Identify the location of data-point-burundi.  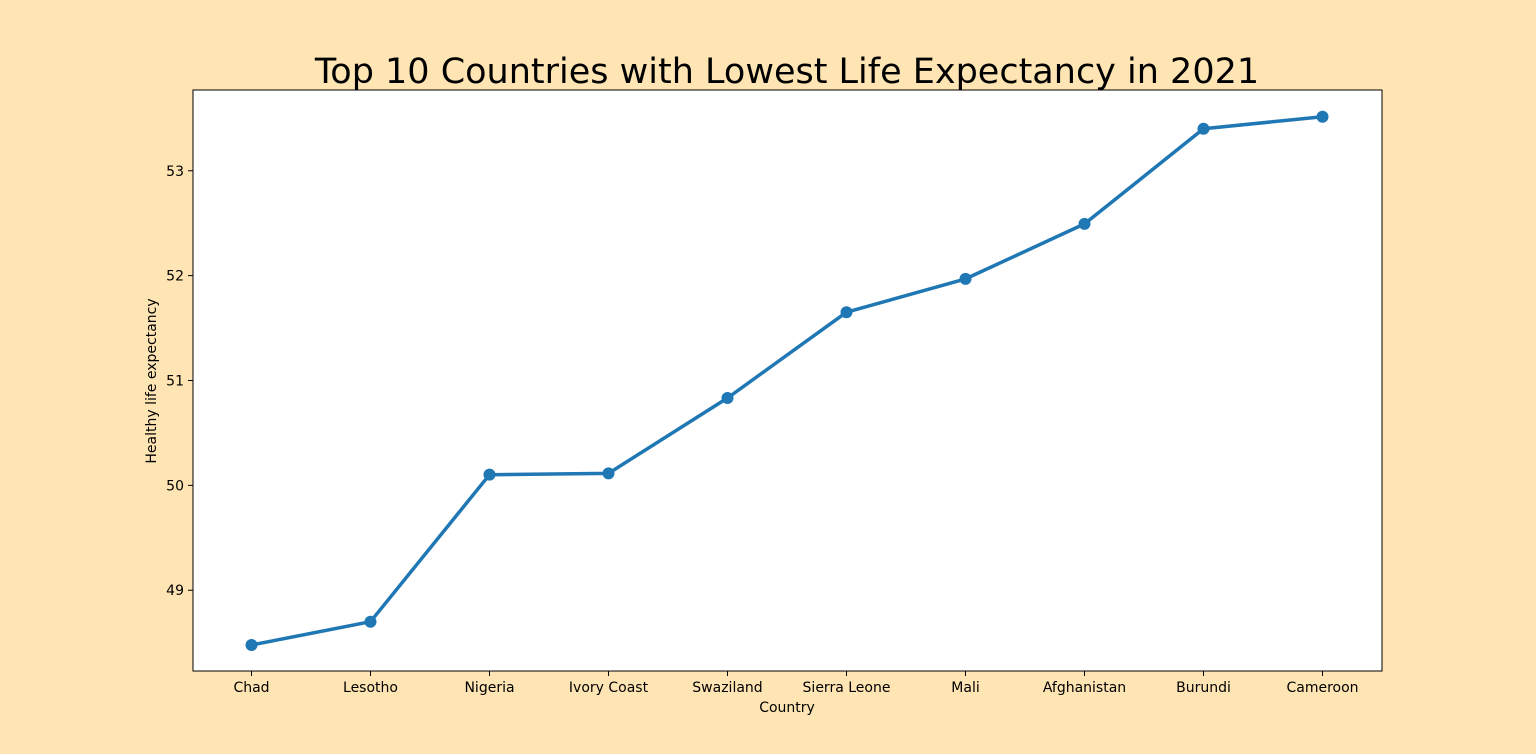
(1203, 128).